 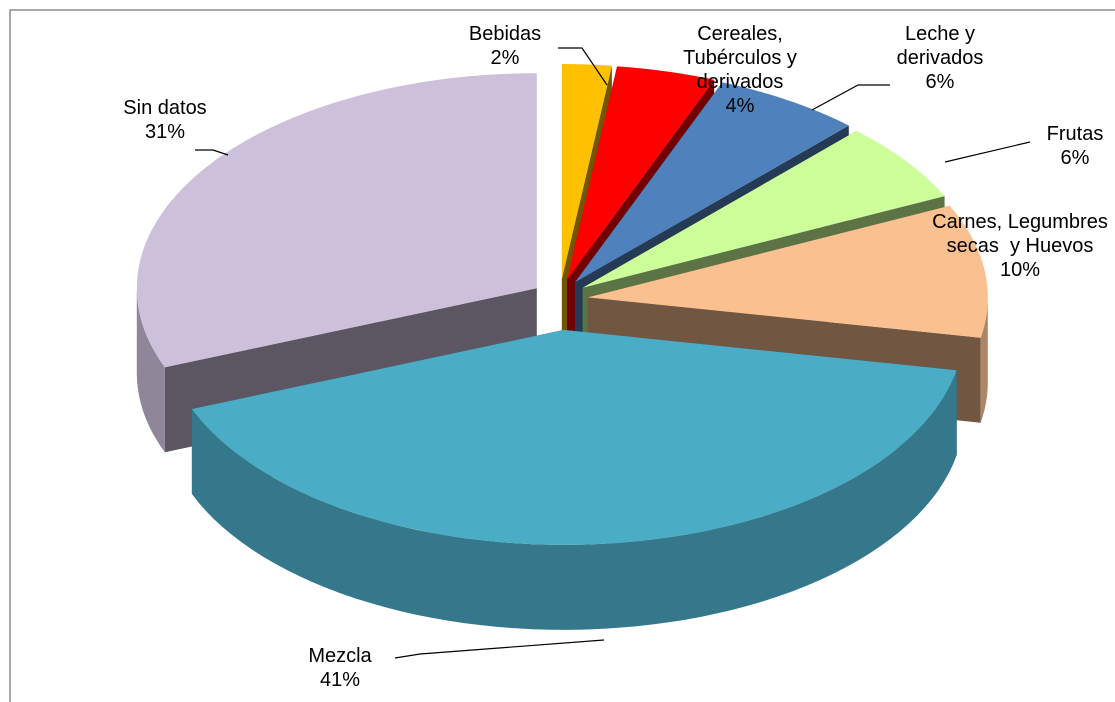 I want to click on category-label: Leche y derivados, so click(x=940, y=46).